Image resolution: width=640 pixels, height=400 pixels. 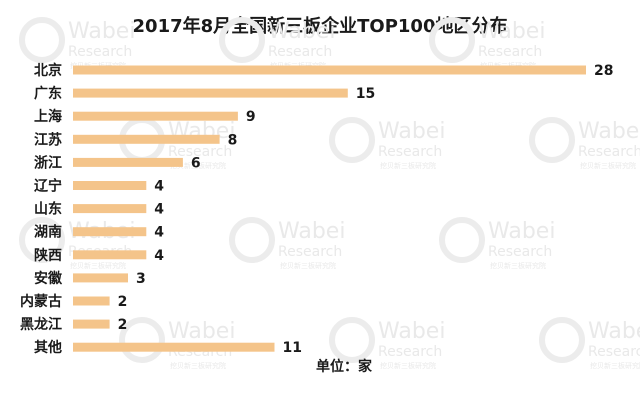 What do you see at coordinates (41, 324) in the screenshot?
I see `category-label: 黑龙江` at bounding box center [41, 324].